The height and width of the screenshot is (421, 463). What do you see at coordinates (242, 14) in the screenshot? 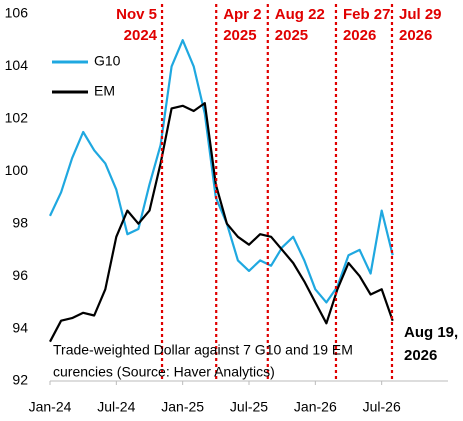
I see `event-label: Apr 2` at bounding box center [242, 14].